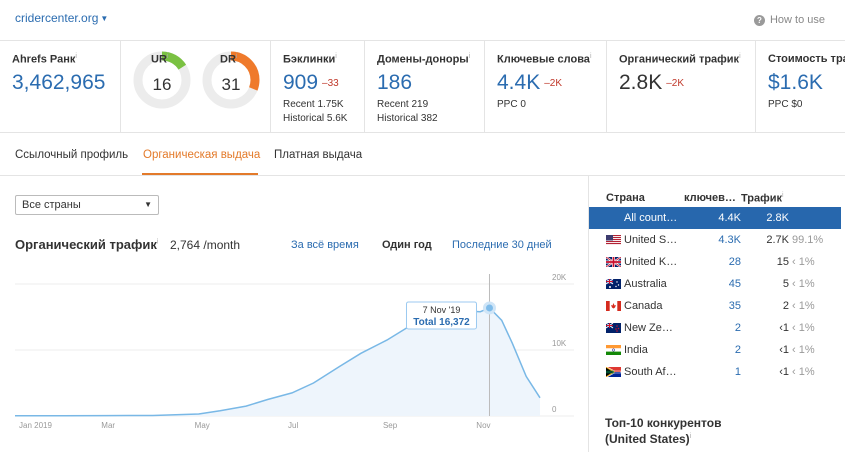  Describe the element at coordinates (643, 306) in the screenshot. I see `country-name: Canada` at that location.